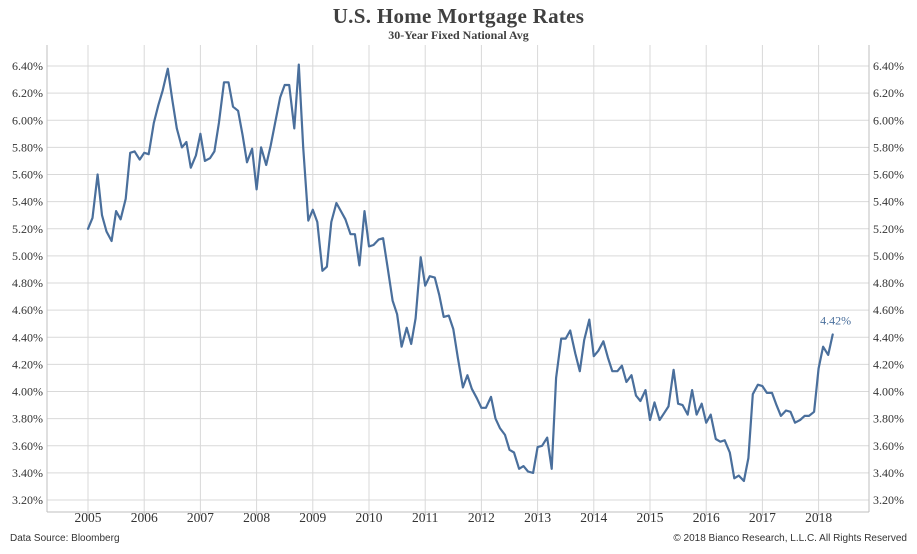 This screenshot has width=917, height=554. I want to click on x-tick-label: 2009, so click(312, 517).